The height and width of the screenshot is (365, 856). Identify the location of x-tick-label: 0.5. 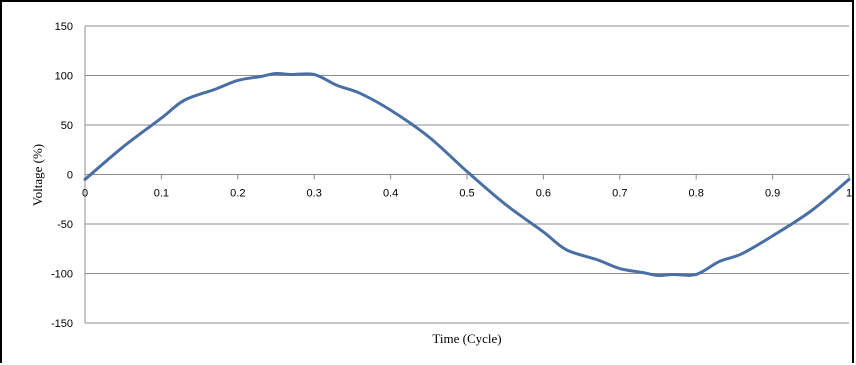
(466, 194).